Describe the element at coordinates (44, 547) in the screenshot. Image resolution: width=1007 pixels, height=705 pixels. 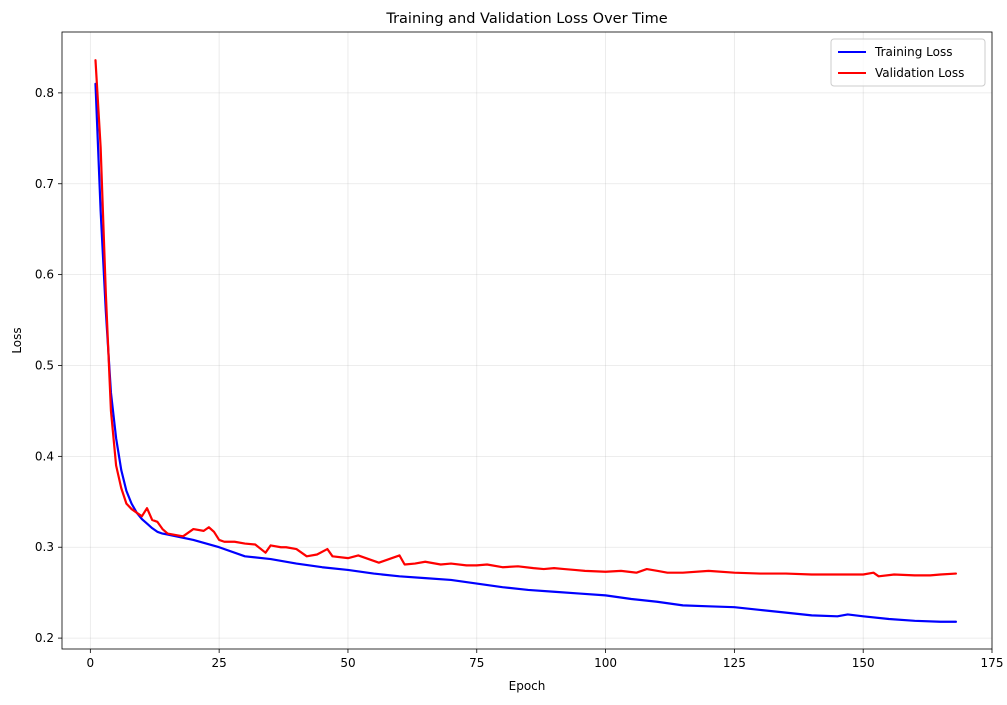
I see `y-tick-label: 0.3` at that location.